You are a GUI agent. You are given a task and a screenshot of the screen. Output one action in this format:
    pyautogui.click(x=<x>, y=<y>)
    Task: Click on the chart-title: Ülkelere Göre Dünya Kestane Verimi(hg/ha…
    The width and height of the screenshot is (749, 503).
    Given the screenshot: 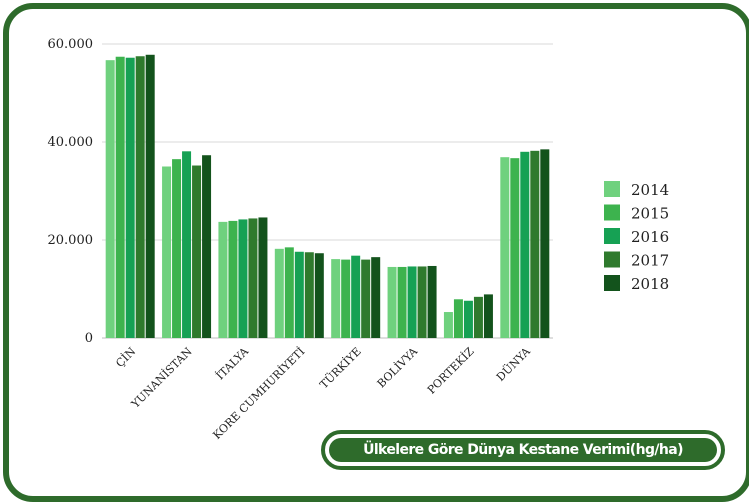 What is the action you would take?
    pyautogui.click(x=523, y=450)
    